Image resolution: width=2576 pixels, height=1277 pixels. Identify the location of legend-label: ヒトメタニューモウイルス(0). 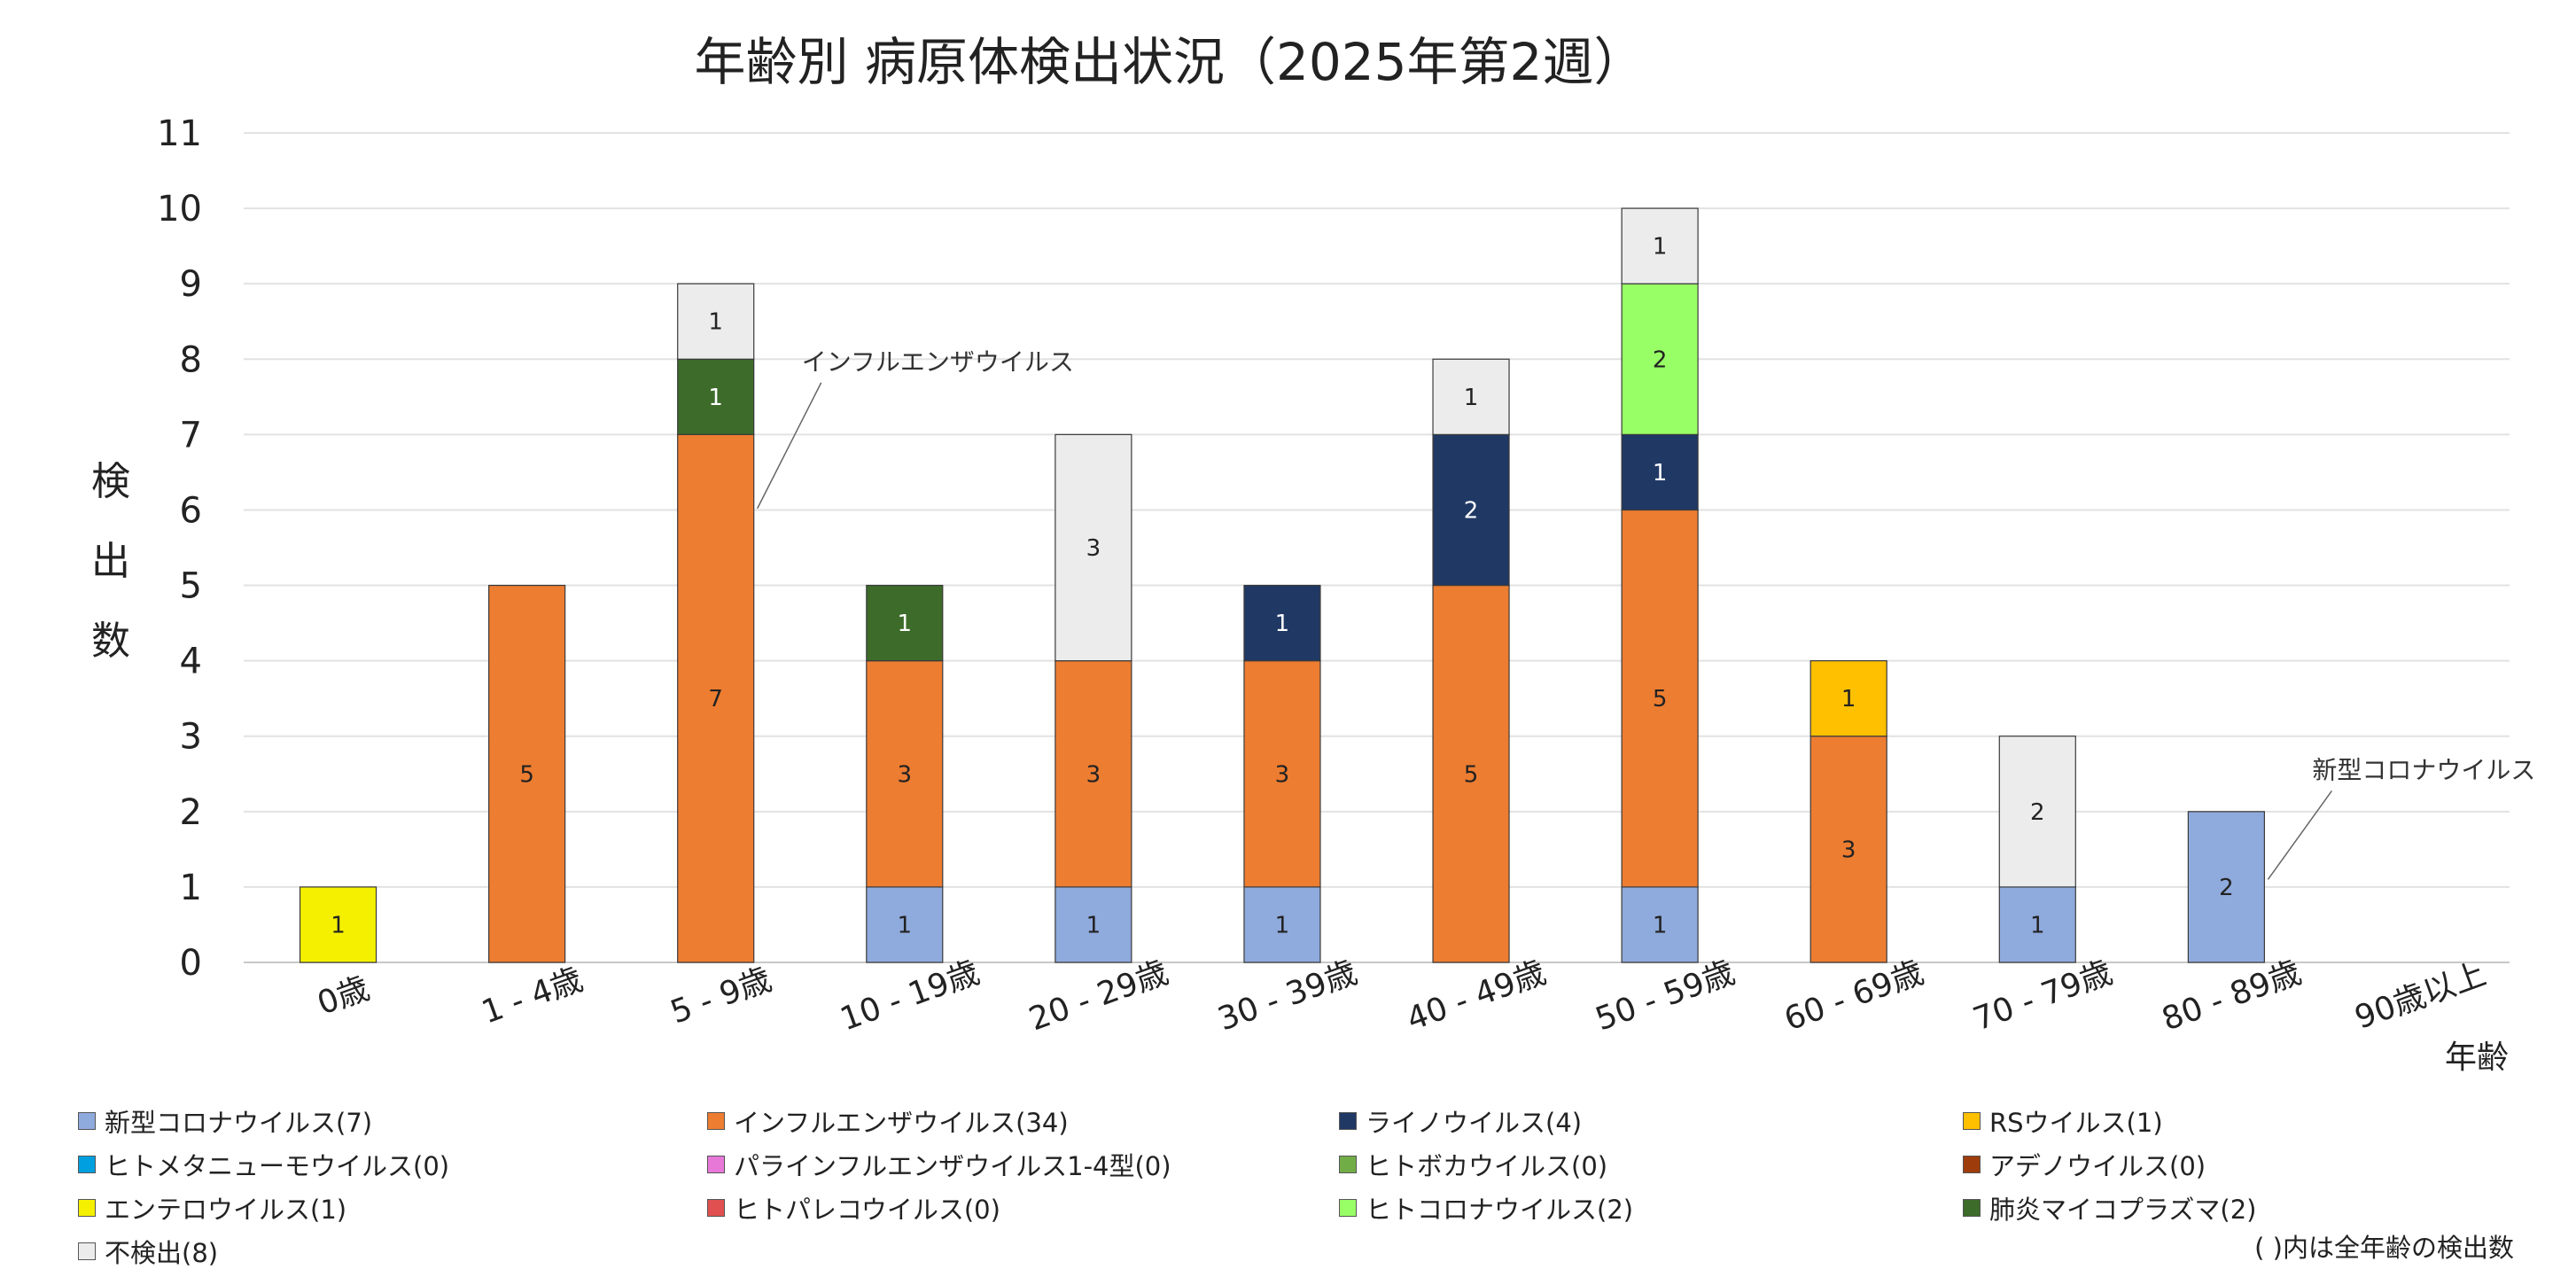
(278, 1166).